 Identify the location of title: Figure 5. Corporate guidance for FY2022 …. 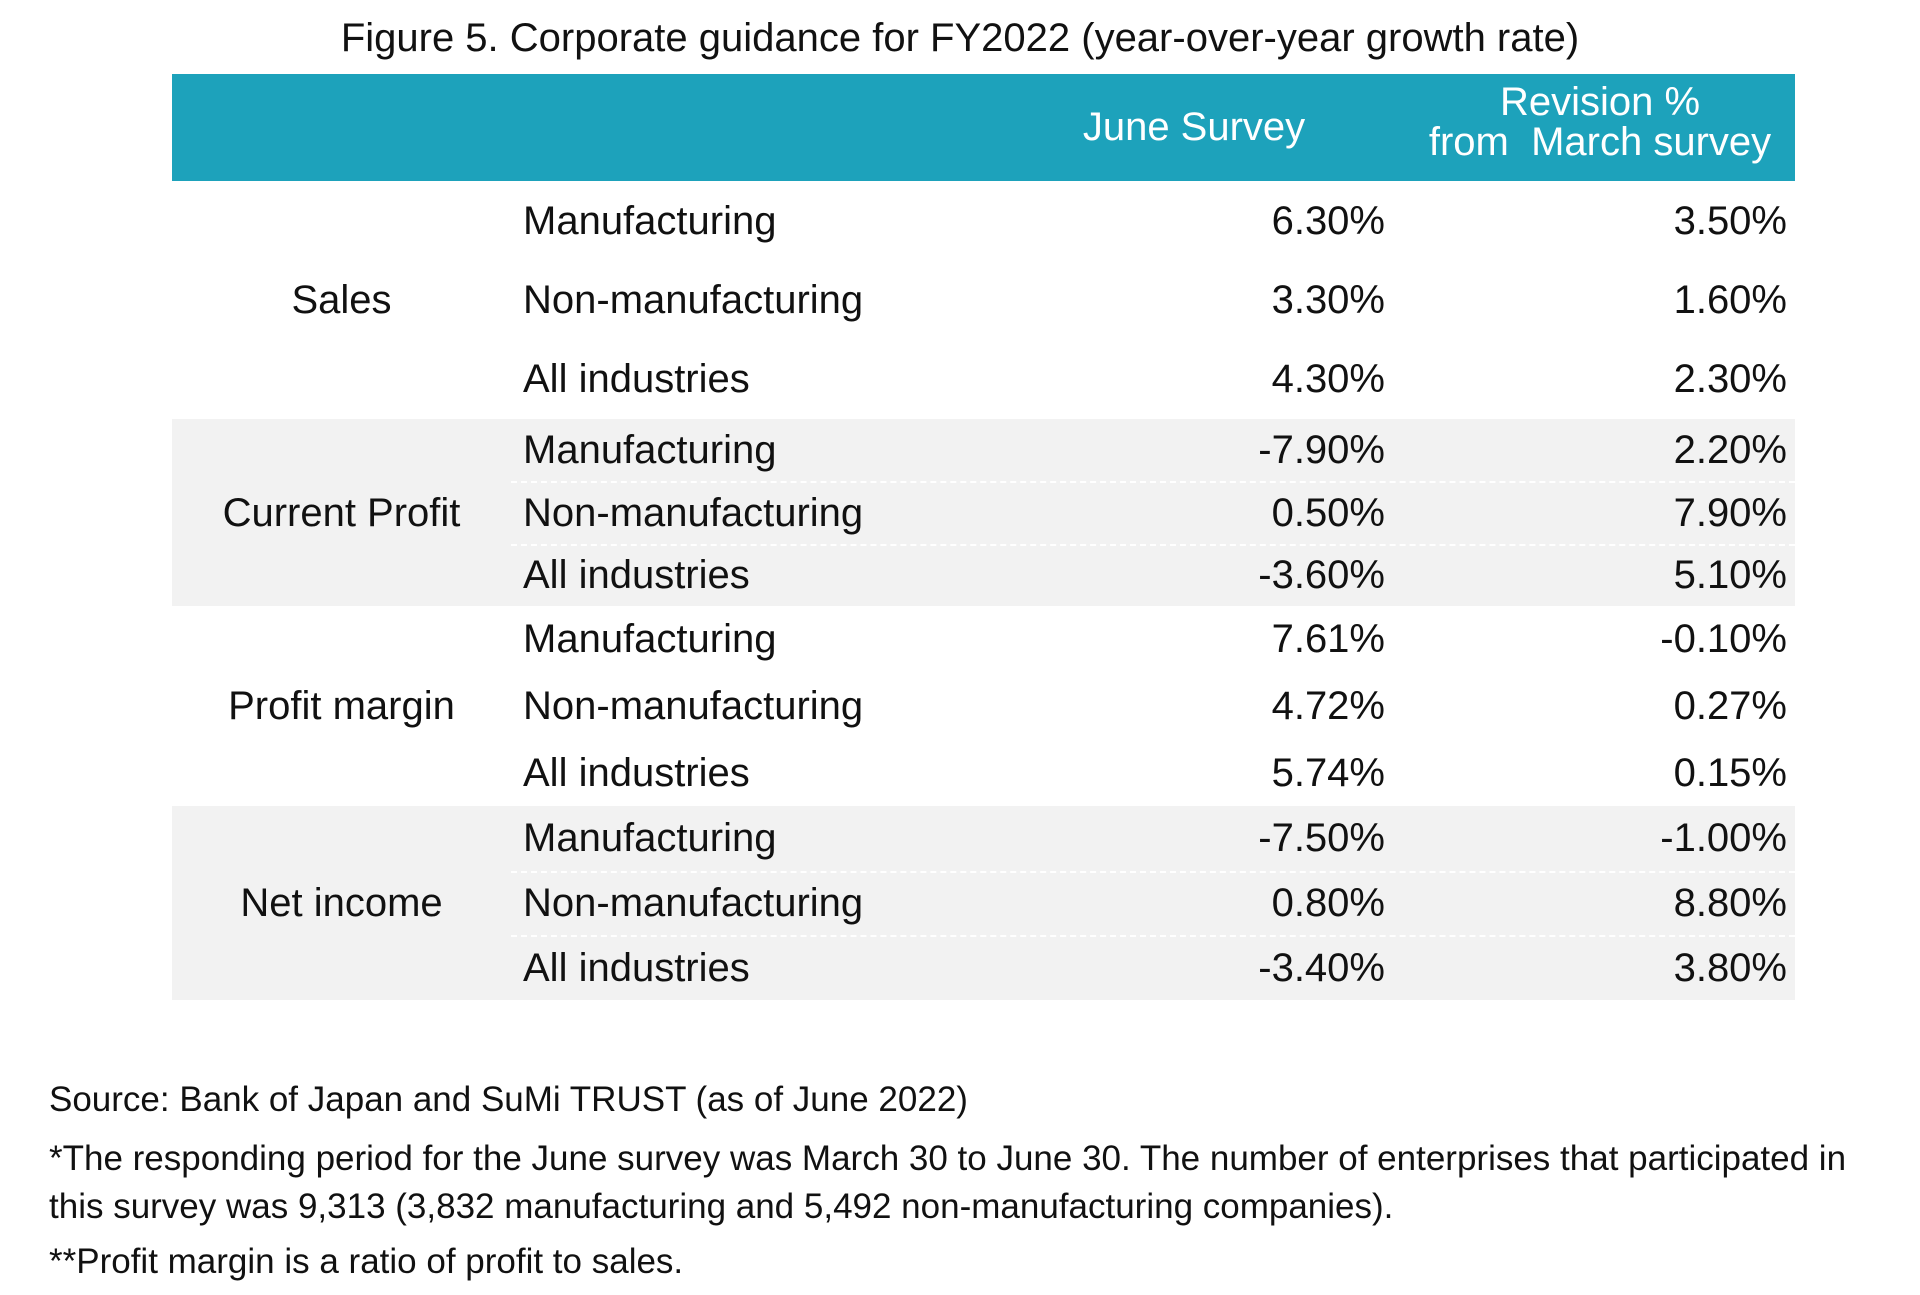
(960, 38).